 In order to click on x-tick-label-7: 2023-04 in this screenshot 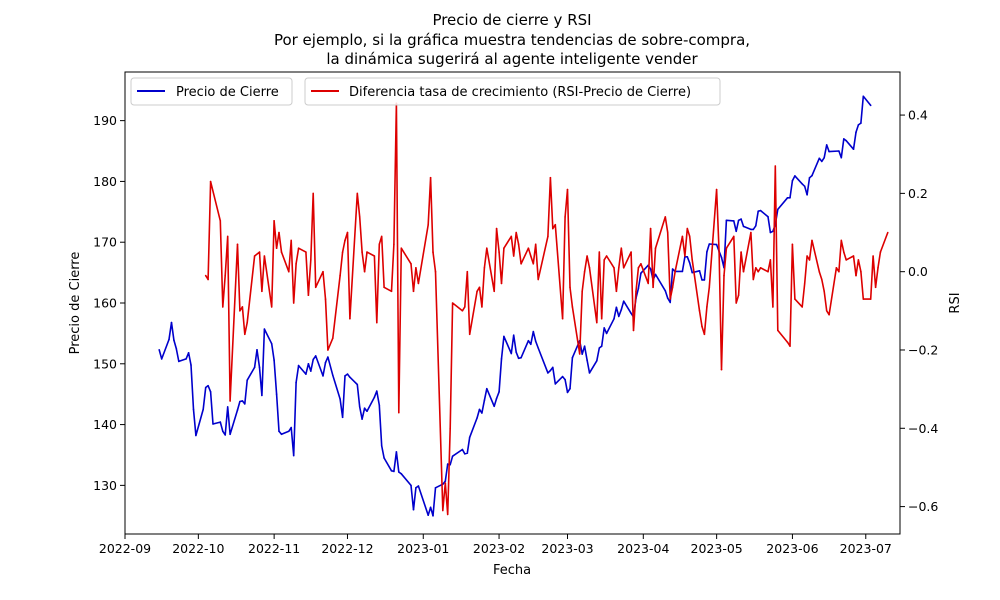, I will do `click(643, 548)`.